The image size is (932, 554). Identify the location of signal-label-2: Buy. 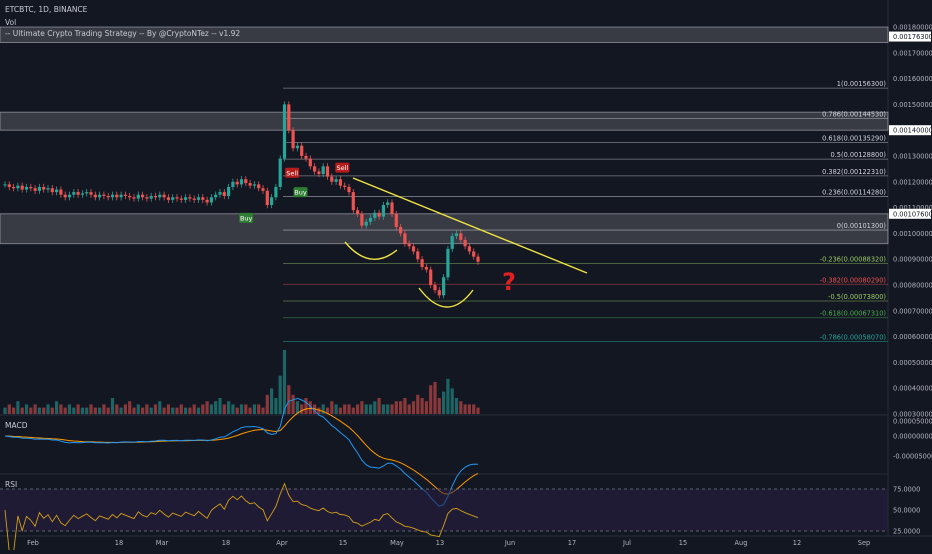
(300, 193).